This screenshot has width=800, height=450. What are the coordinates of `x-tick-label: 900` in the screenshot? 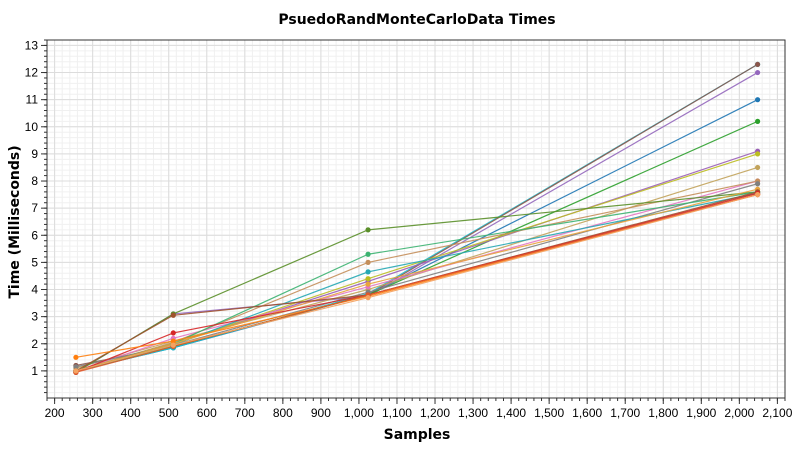 It's located at (321, 413).